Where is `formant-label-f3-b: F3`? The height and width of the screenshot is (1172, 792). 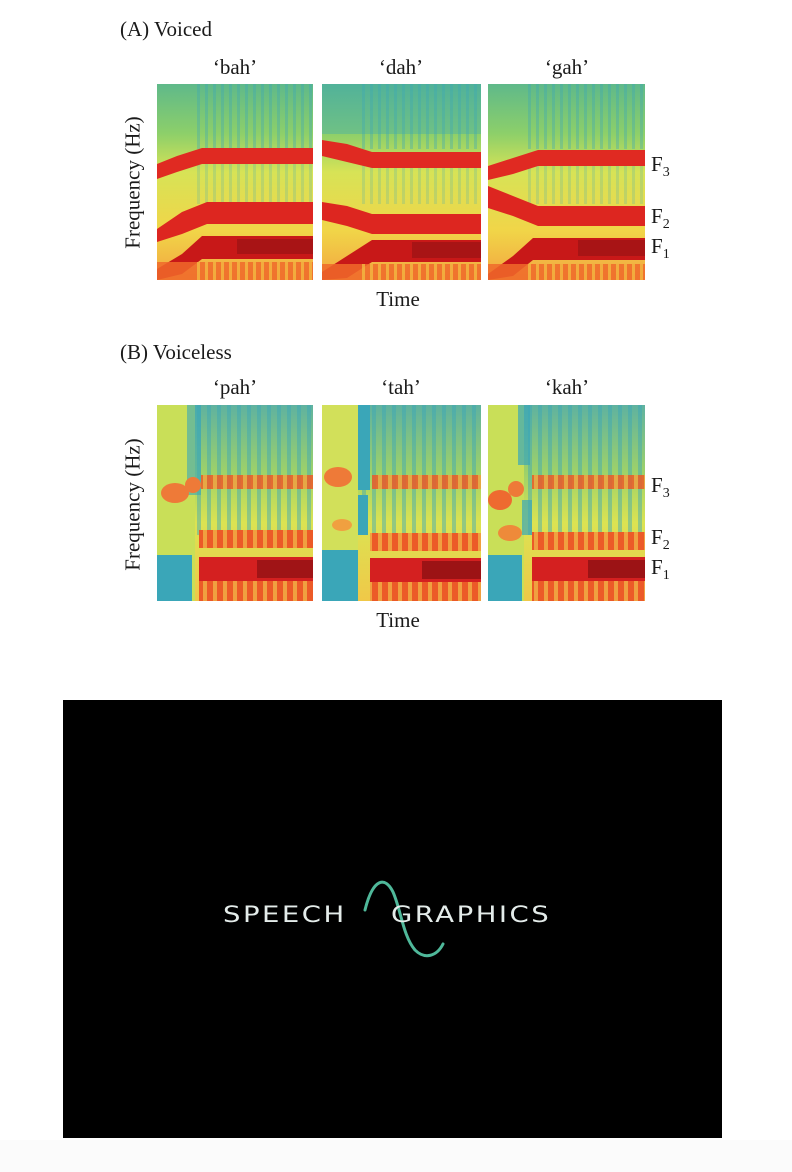 formant-label-f3-b: F3 is located at coordinates (660, 487).